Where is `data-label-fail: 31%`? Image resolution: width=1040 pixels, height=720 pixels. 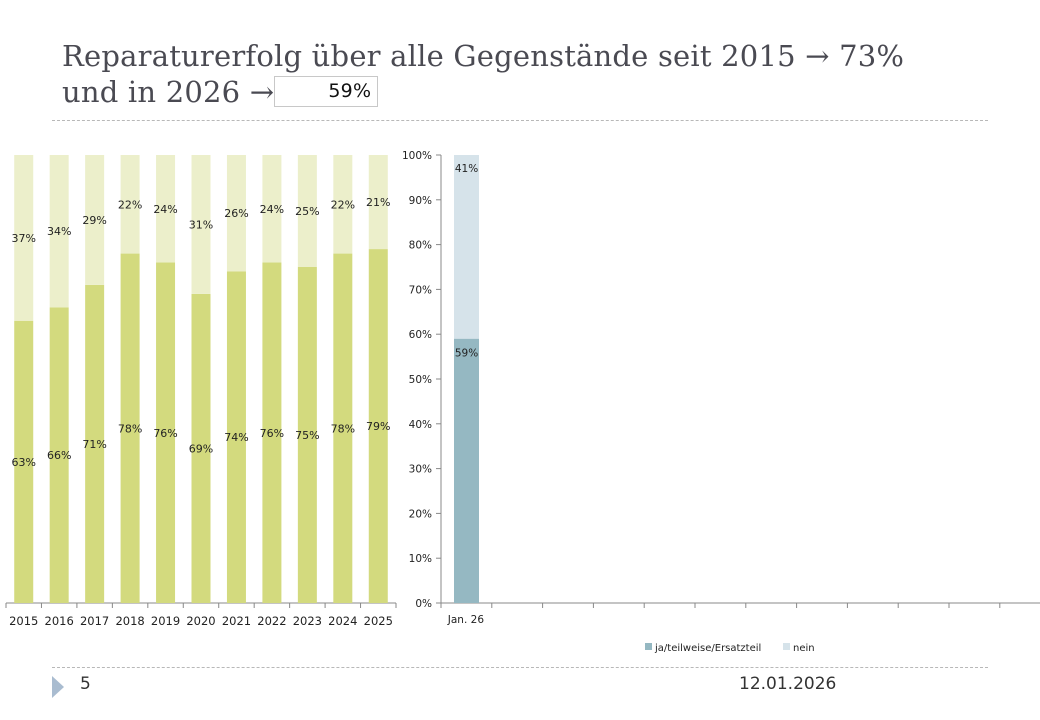 data-label-fail: 31% is located at coordinates (201, 224).